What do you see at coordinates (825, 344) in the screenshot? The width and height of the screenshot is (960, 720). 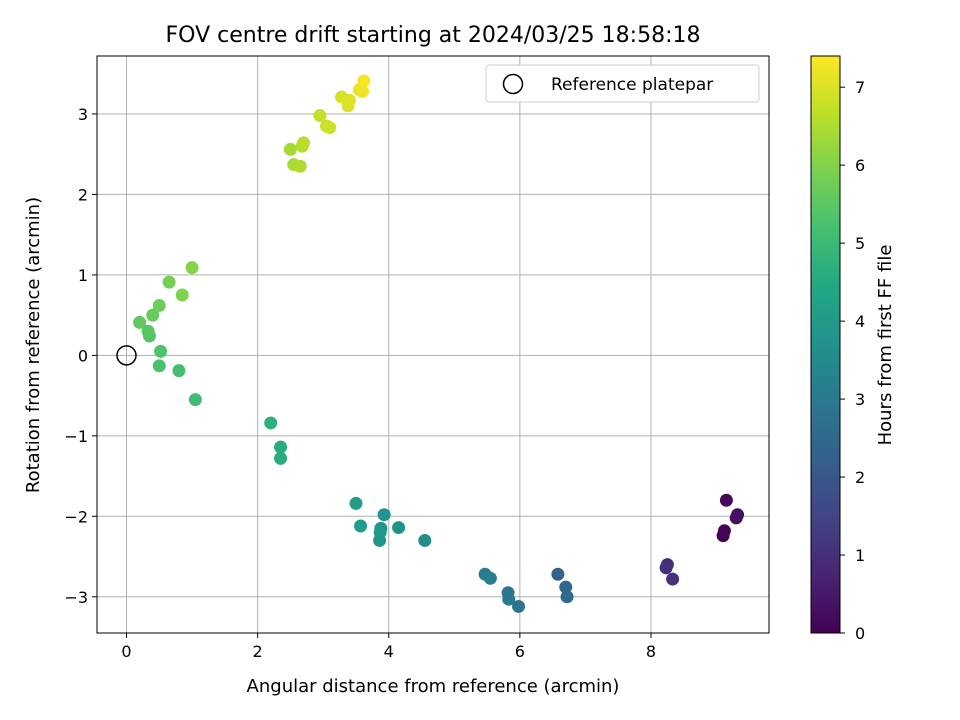 I see `colorbar-gradient` at bounding box center [825, 344].